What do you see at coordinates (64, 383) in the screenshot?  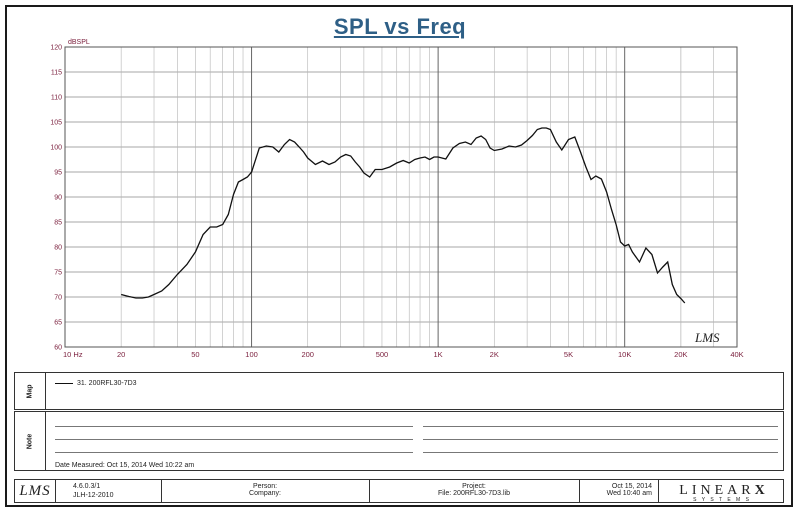 I see `legend-swatch` at bounding box center [64, 383].